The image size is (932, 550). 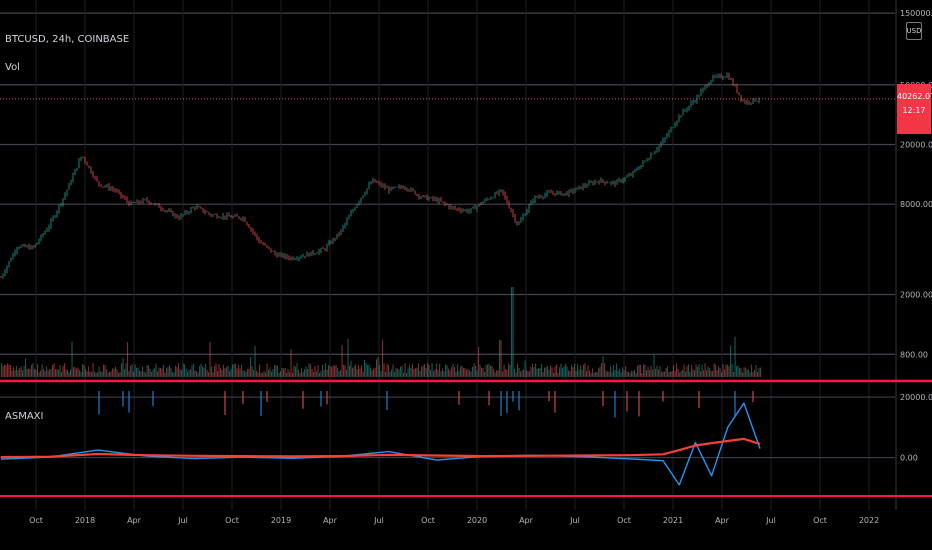 I want to click on currency-badge: USD, so click(x=914, y=31).